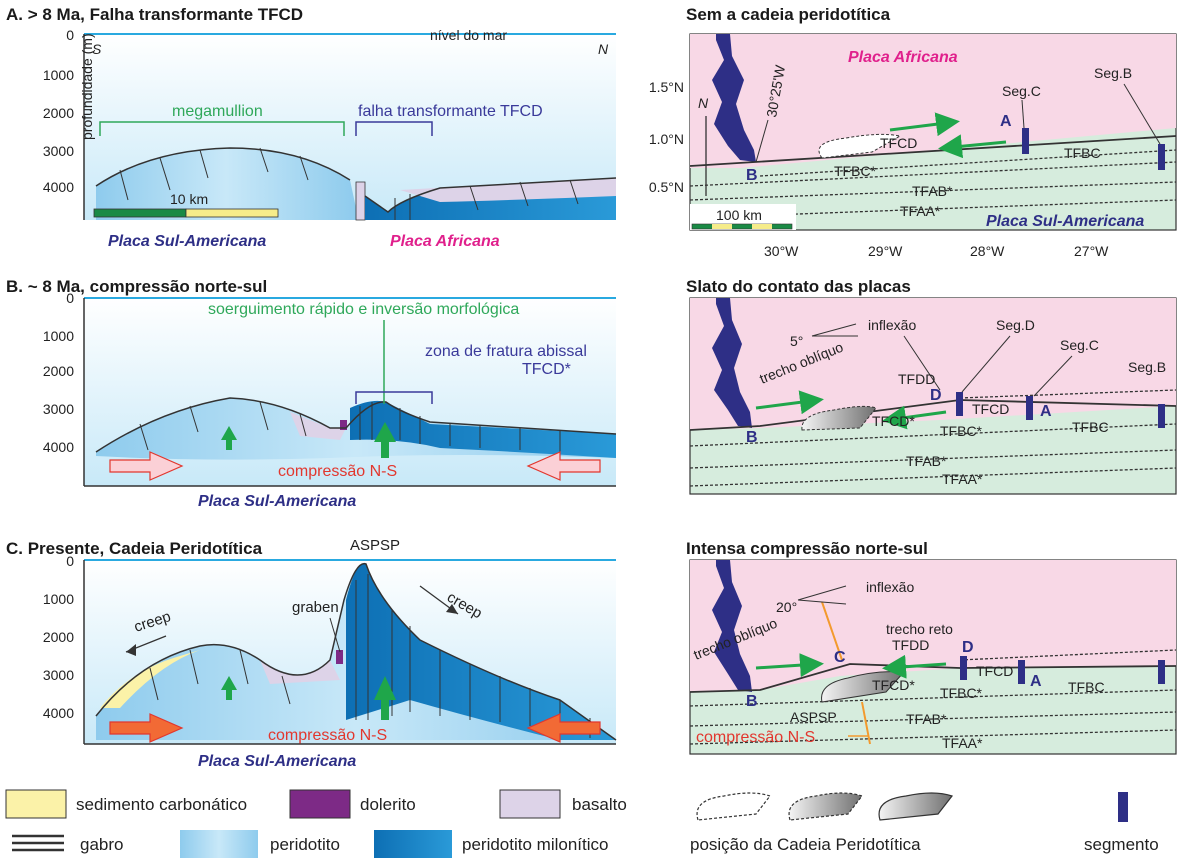 The image size is (1182, 858). What do you see at coordinates (786, 607) in the screenshot?
I see `map-c-angle: 20°` at bounding box center [786, 607].